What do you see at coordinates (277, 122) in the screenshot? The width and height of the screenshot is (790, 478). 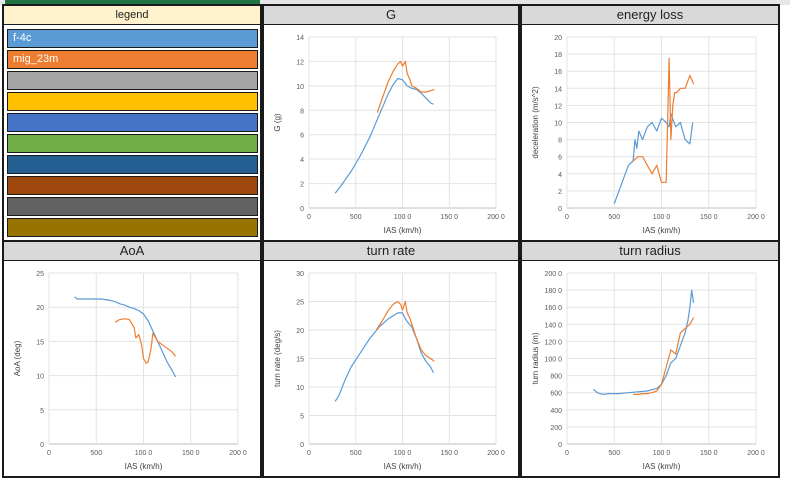 I see `y-axis-label: G (g)` at bounding box center [277, 122].